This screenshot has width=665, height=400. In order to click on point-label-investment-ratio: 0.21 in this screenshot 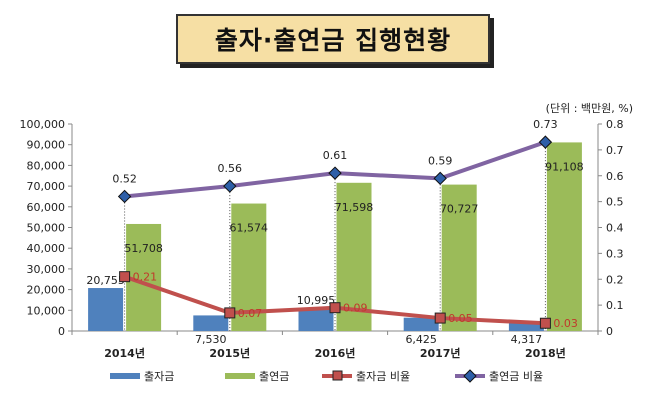, I will do `click(145, 277)`.